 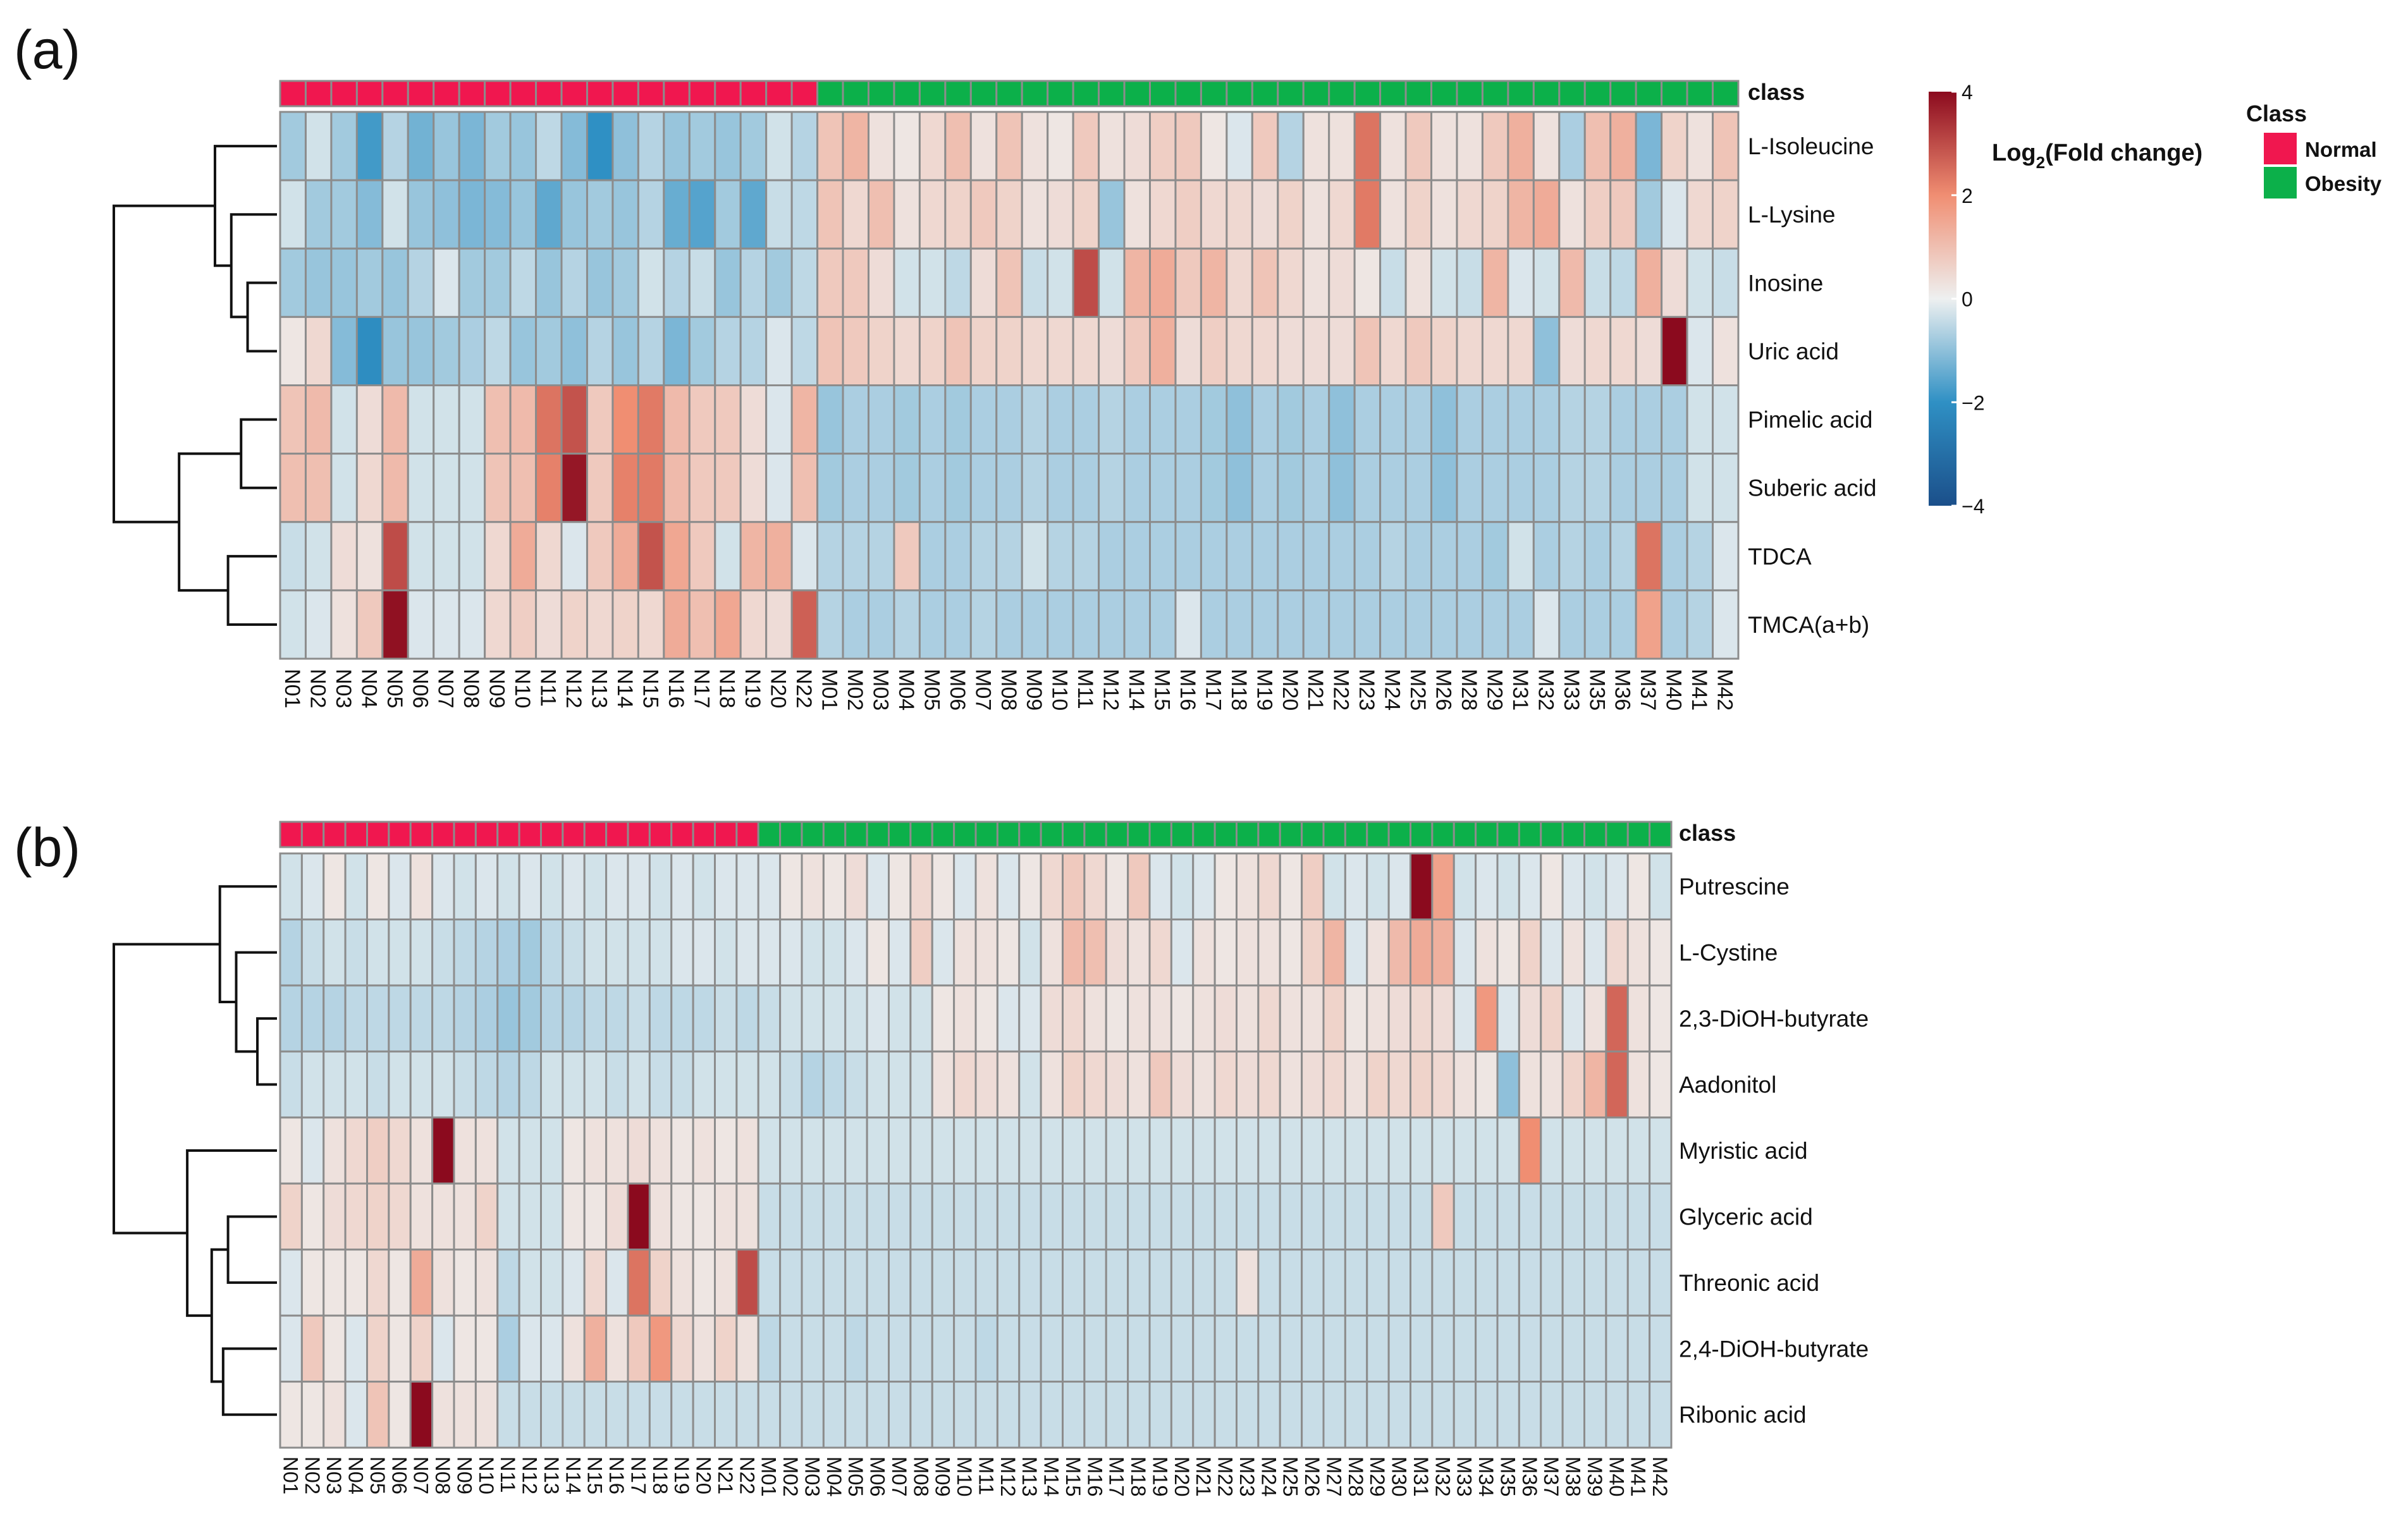 What do you see at coordinates (855, 690) in the screenshot?
I see `column-label: M02` at bounding box center [855, 690].